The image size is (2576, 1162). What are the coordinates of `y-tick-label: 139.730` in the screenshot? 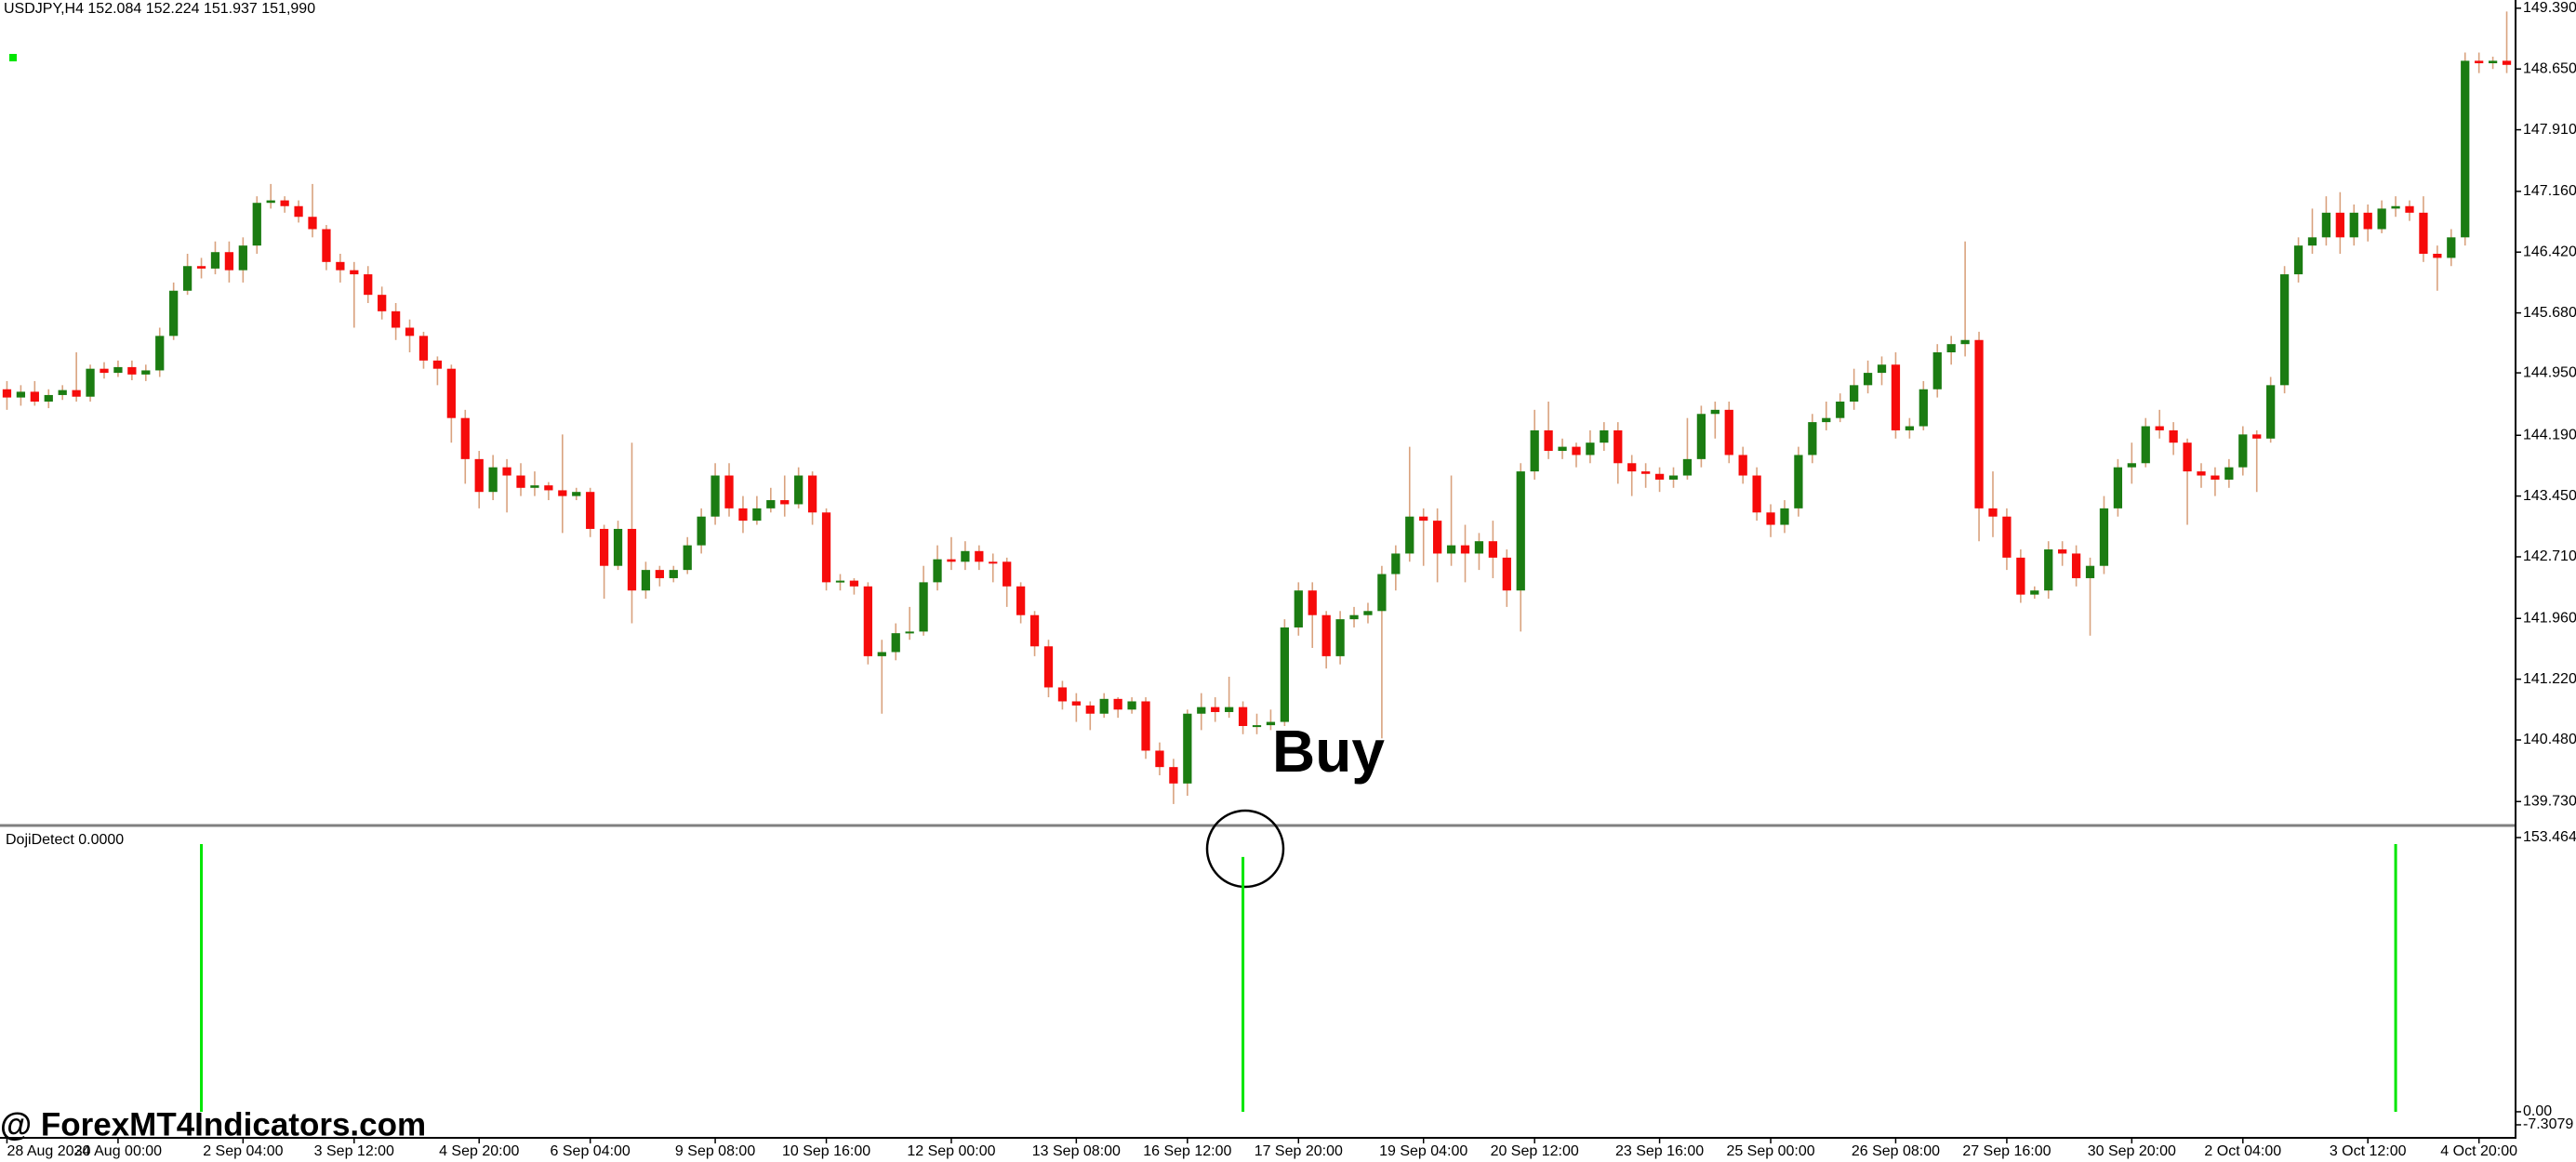 It's located at (2549, 801).